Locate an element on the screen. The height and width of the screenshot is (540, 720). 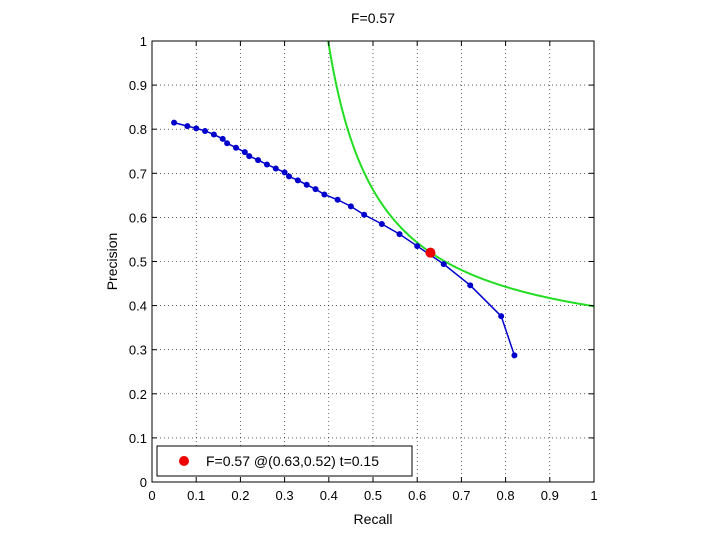
x-axis-label: Recall is located at coordinates (373, 519).